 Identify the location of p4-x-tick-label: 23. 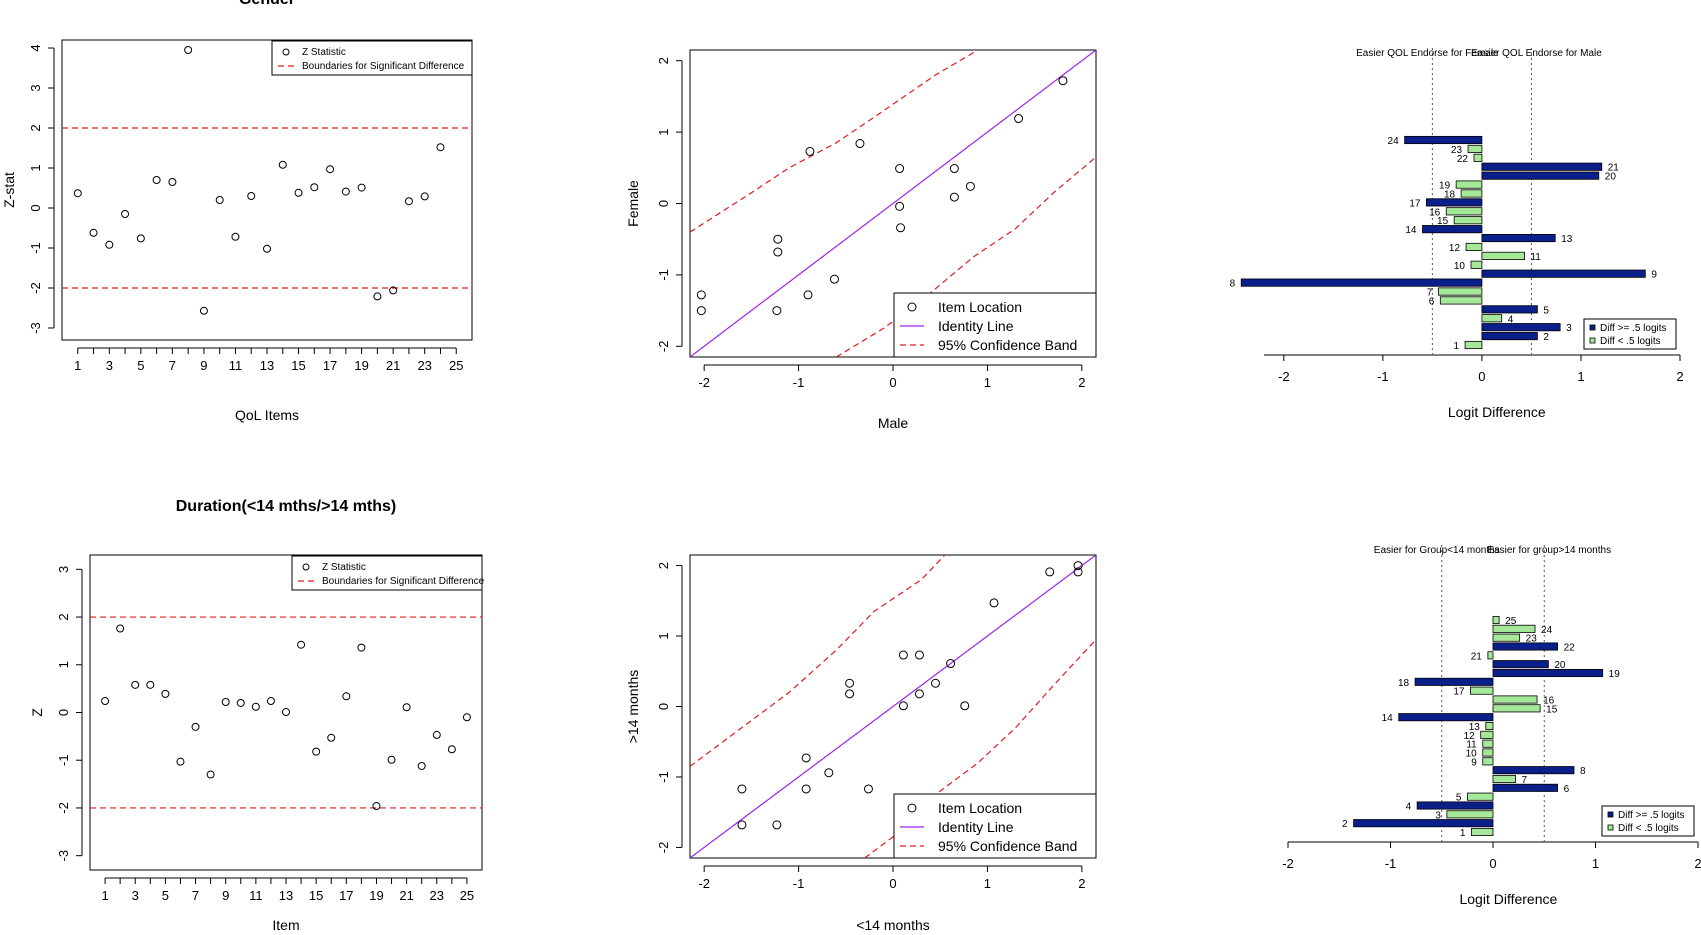
(437, 895).